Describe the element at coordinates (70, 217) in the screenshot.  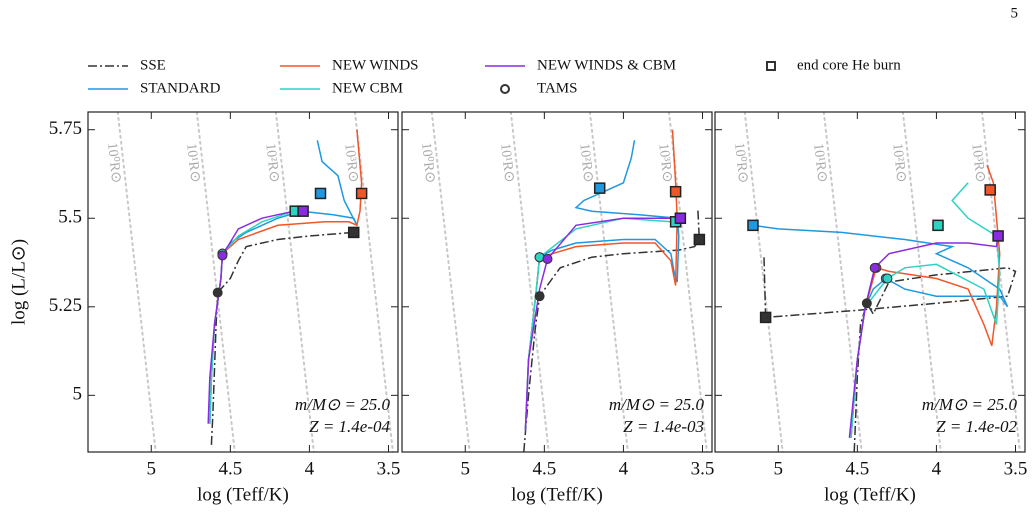
I see `y-tick-label: 5.5` at that location.